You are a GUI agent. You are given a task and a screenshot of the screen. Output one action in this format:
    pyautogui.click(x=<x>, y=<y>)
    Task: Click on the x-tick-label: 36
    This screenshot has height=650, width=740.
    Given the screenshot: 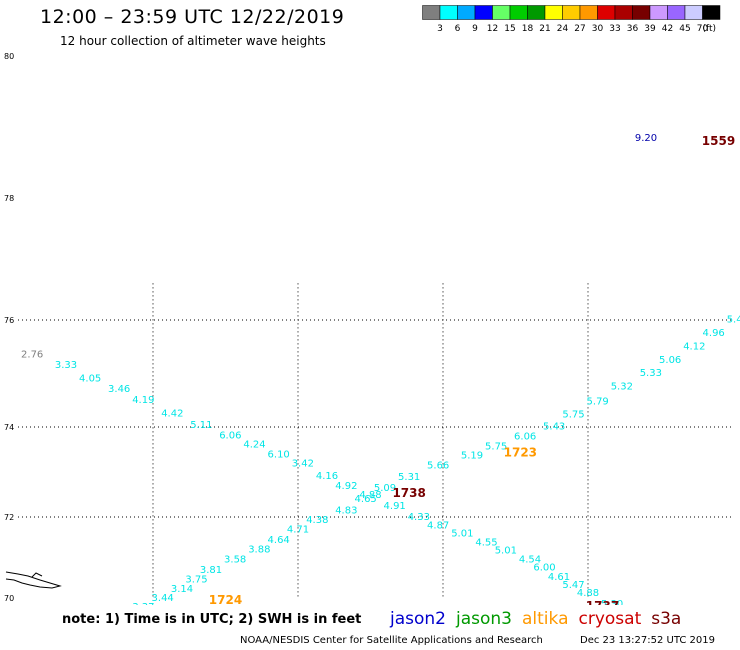 What is the action you would take?
    pyautogui.click(x=298, y=604)
    